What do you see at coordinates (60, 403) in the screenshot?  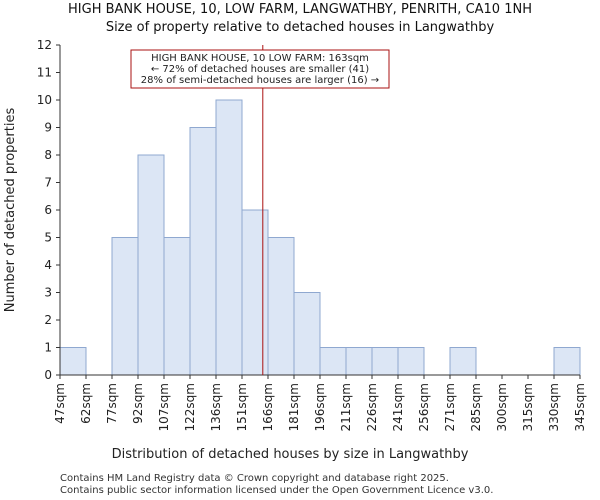 I see `x-tick-label: 47sqm` at bounding box center [60, 403].